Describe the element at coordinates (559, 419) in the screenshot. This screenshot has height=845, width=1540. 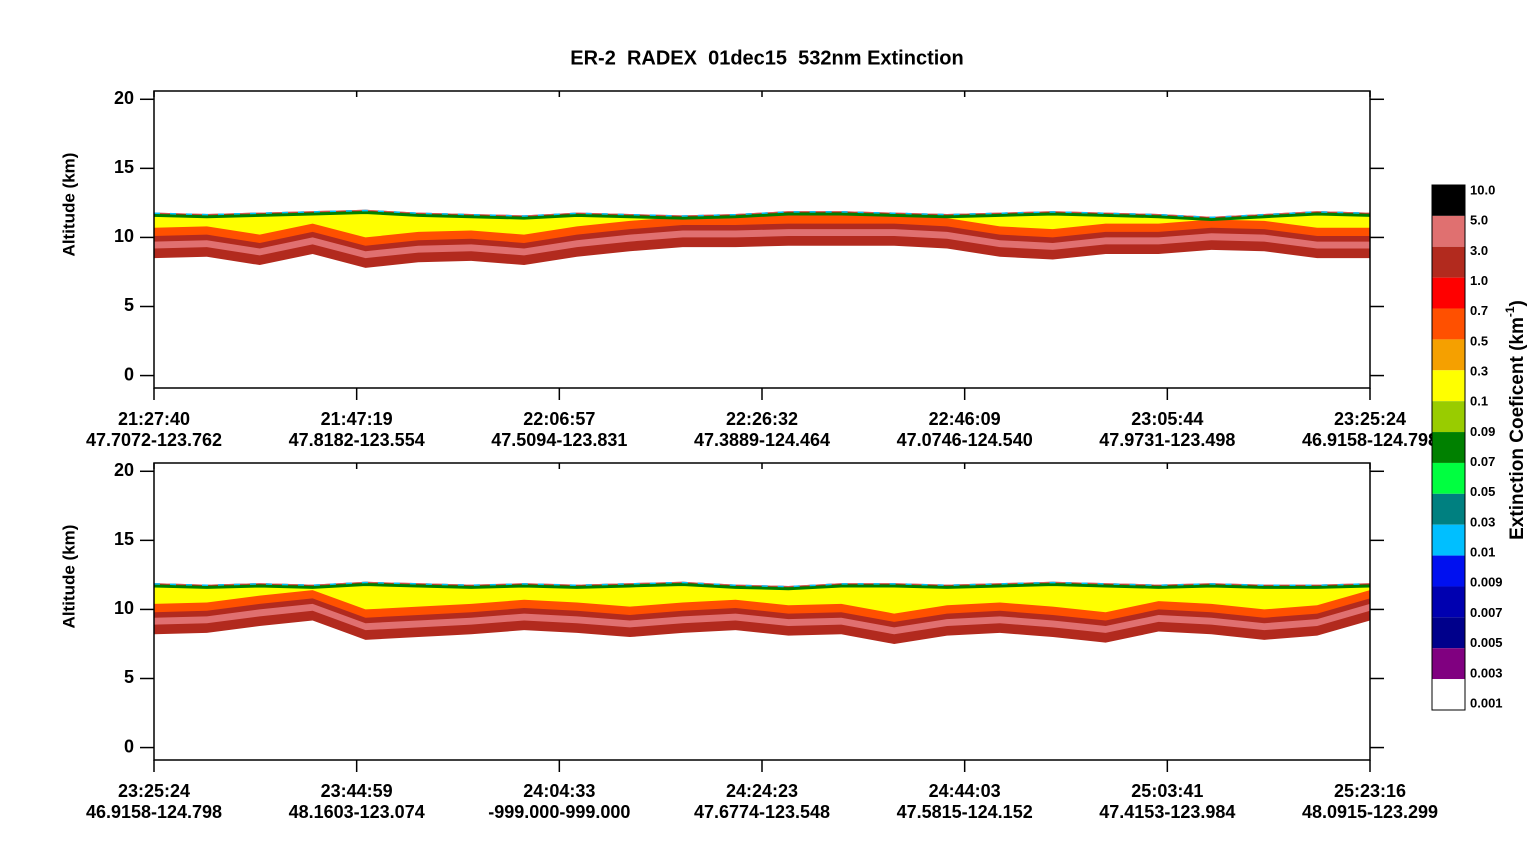
I see `x-time-label: 22:06:57` at that location.